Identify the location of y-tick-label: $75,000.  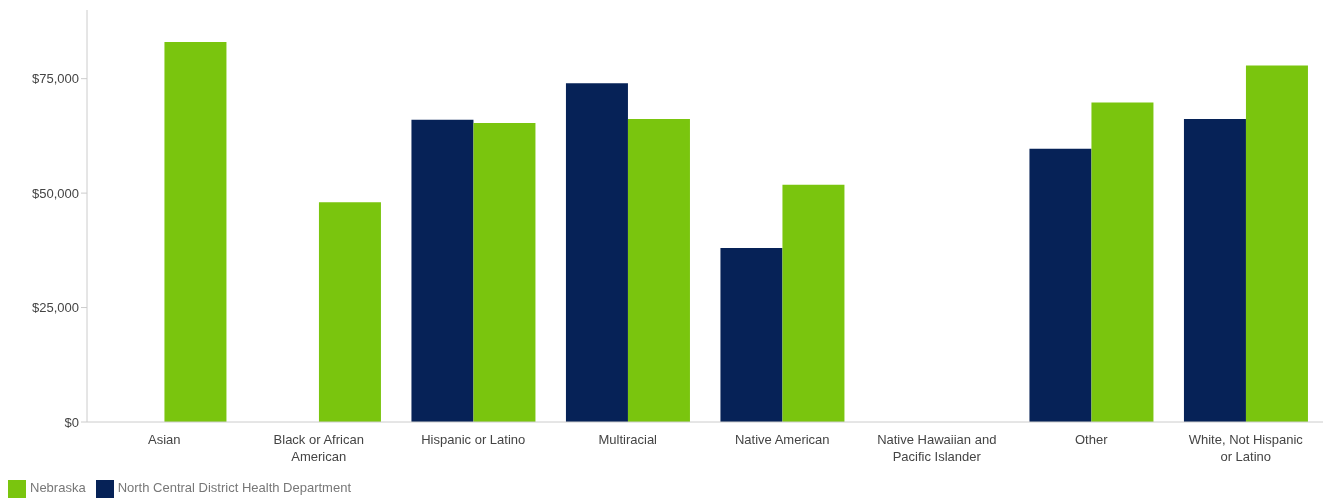
(55, 79).